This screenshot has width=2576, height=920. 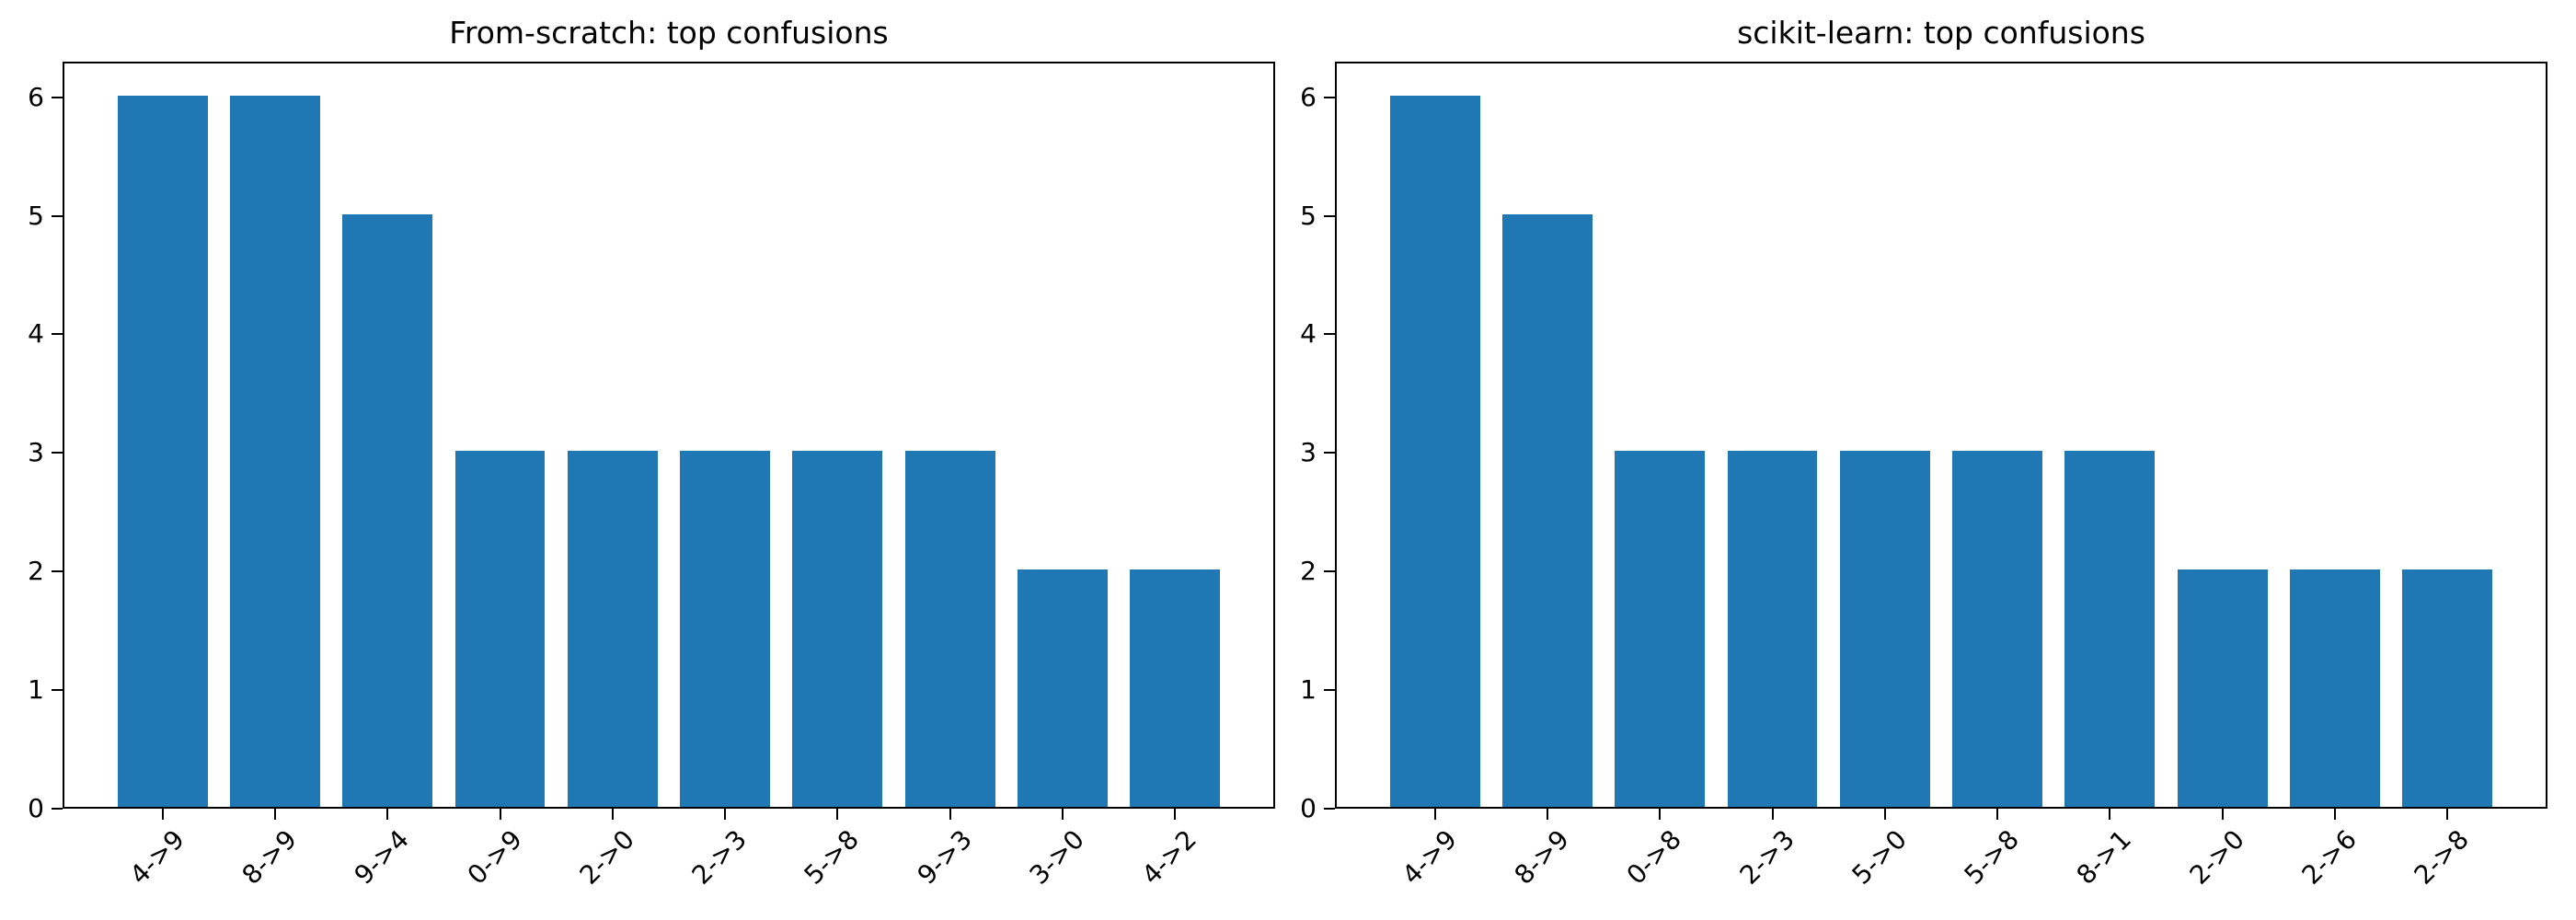 What do you see at coordinates (949, 629) in the screenshot?
I see `bar-9->3` at bounding box center [949, 629].